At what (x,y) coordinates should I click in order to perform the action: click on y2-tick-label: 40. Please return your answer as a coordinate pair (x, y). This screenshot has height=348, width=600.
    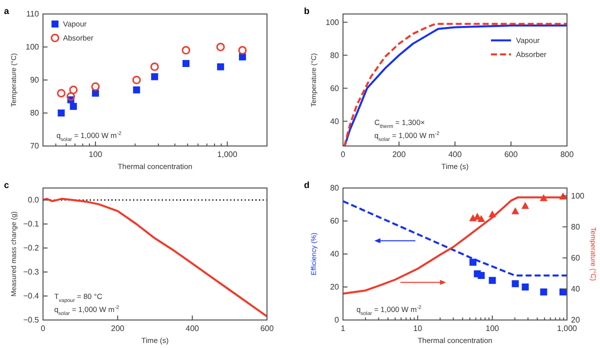
    Looking at the image, I should click on (575, 289).